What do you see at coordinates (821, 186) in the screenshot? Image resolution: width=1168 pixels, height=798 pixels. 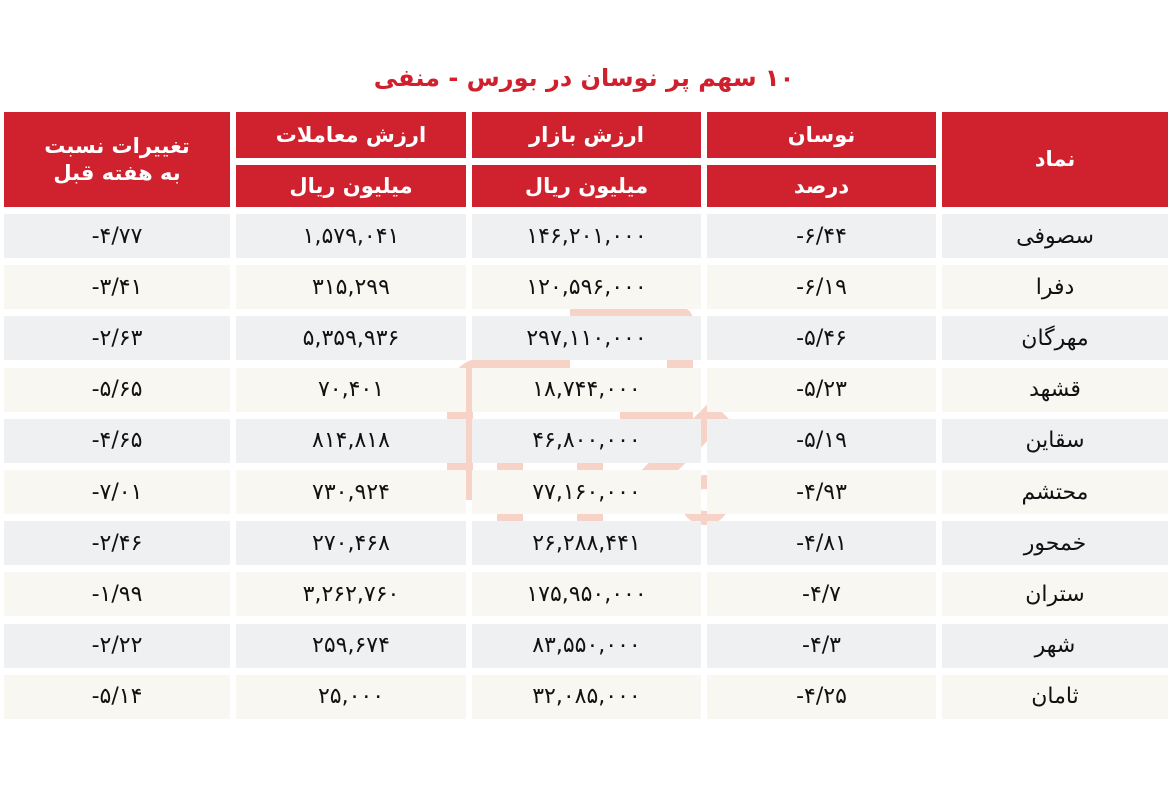 I see `header-volatility-unit: درصد` at bounding box center [821, 186].